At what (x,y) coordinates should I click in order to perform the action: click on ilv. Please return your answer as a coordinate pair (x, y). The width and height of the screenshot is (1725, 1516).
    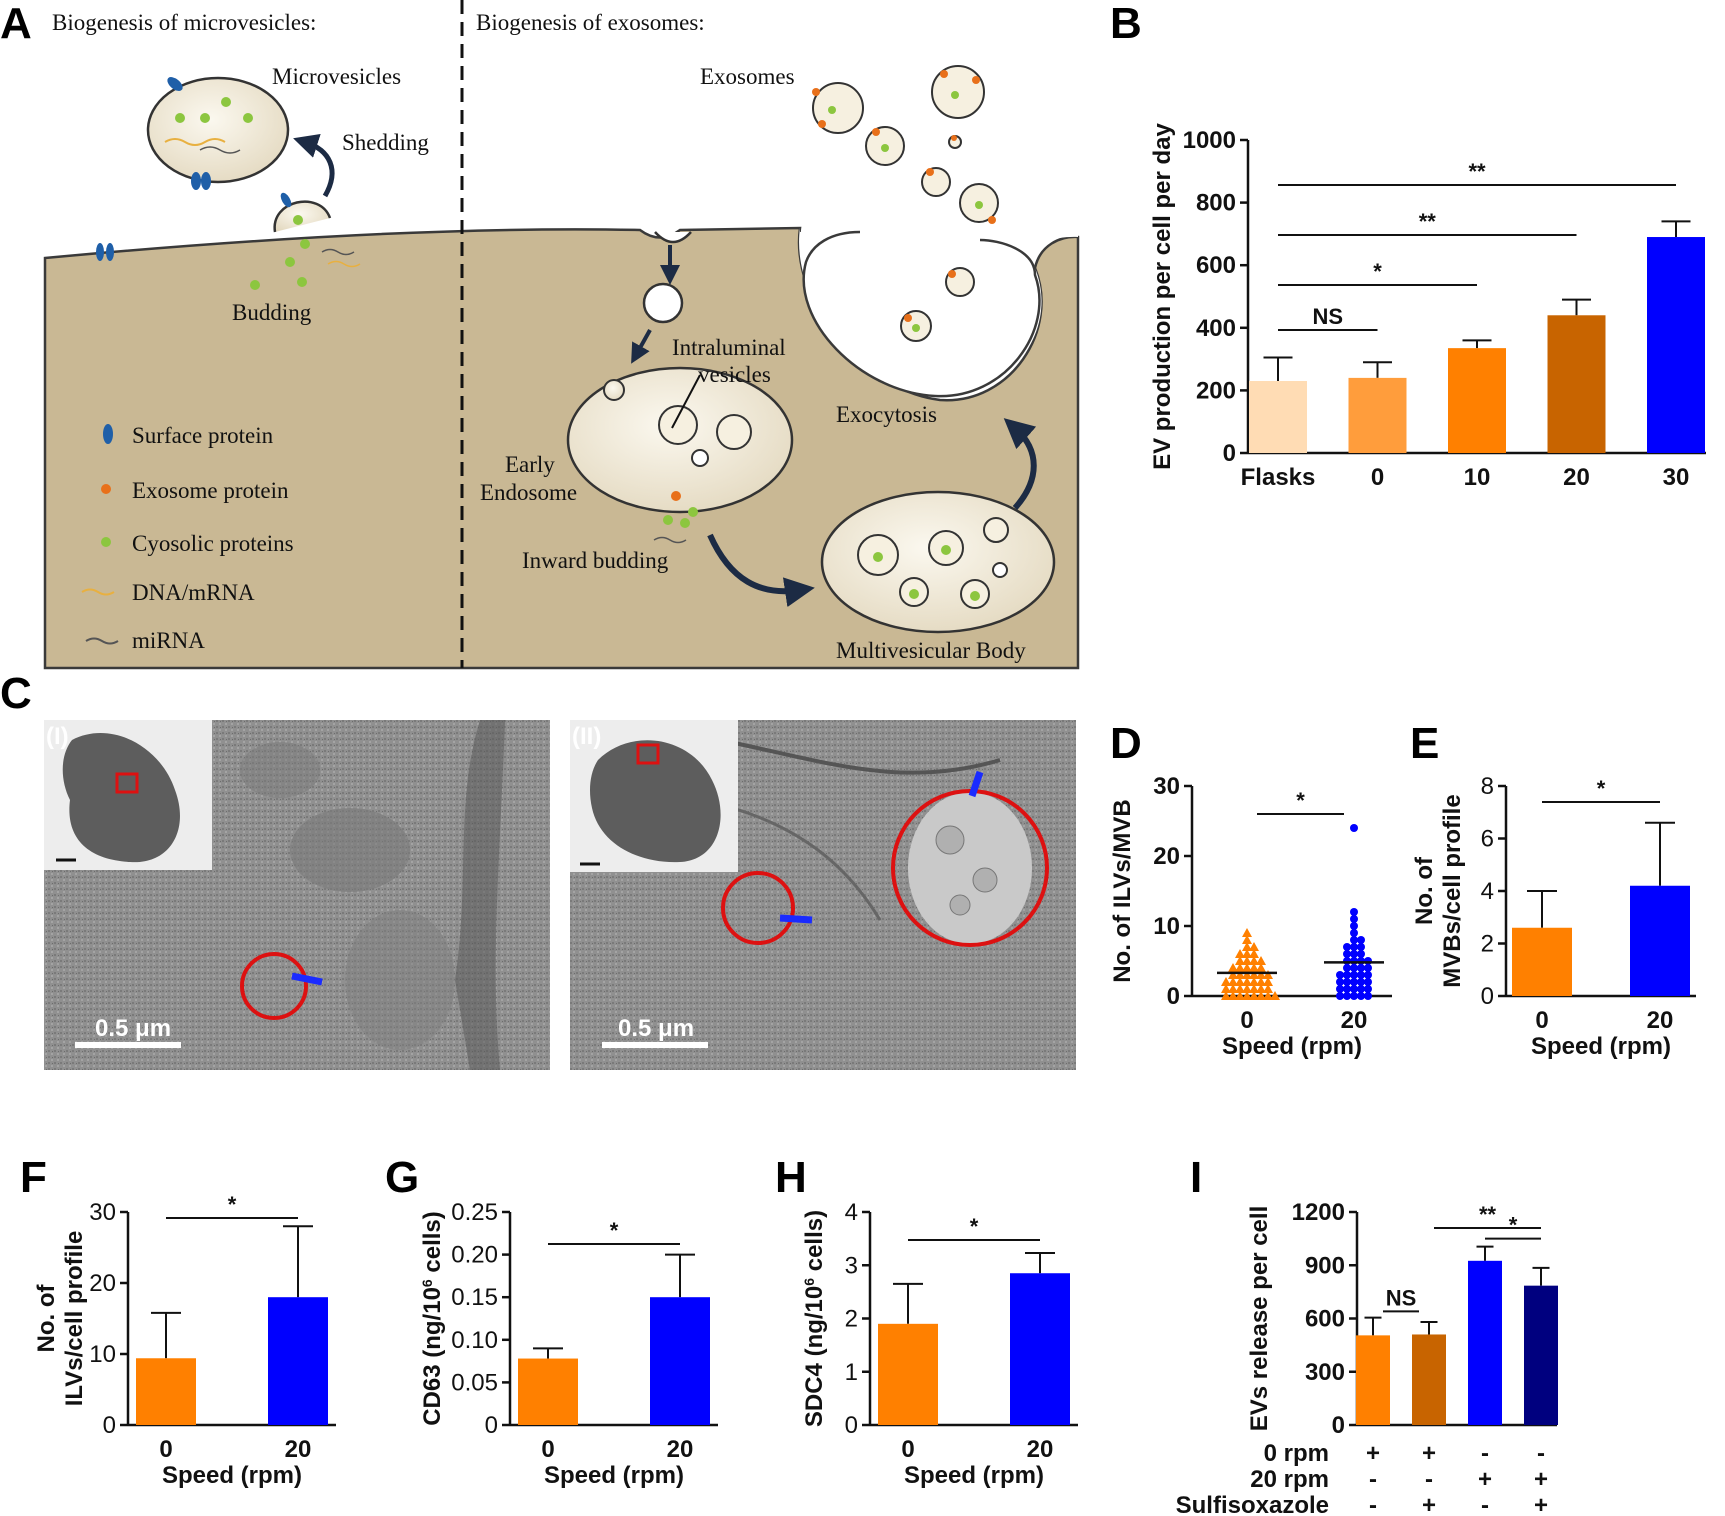
    Looking at the image, I should click on (734, 432).